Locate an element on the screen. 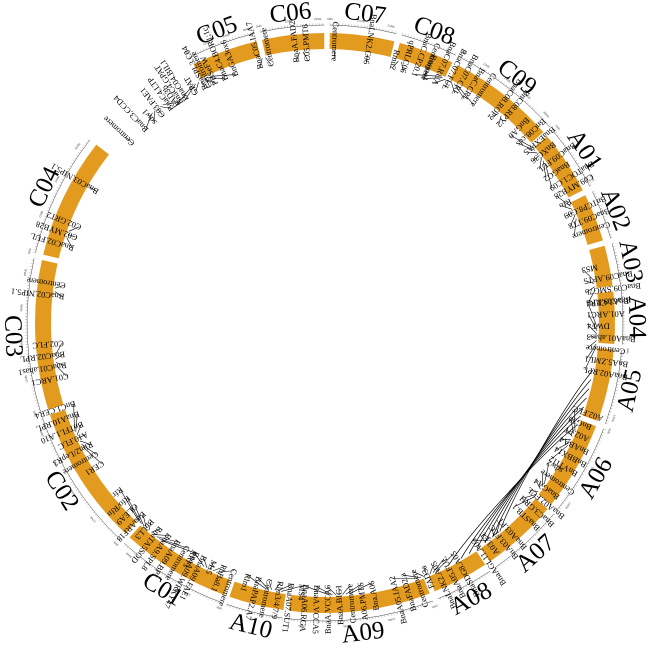 The width and height of the screenshot is (650, 648). link-line is located at coordinates (513, 495).